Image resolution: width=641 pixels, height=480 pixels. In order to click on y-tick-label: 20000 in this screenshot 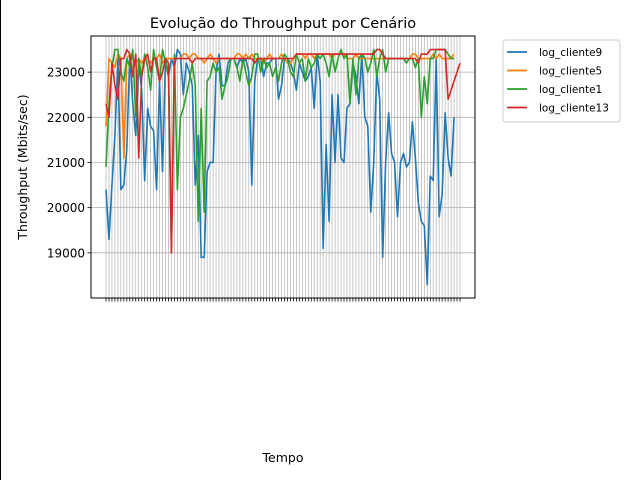, I will do `click(66, 208)`.